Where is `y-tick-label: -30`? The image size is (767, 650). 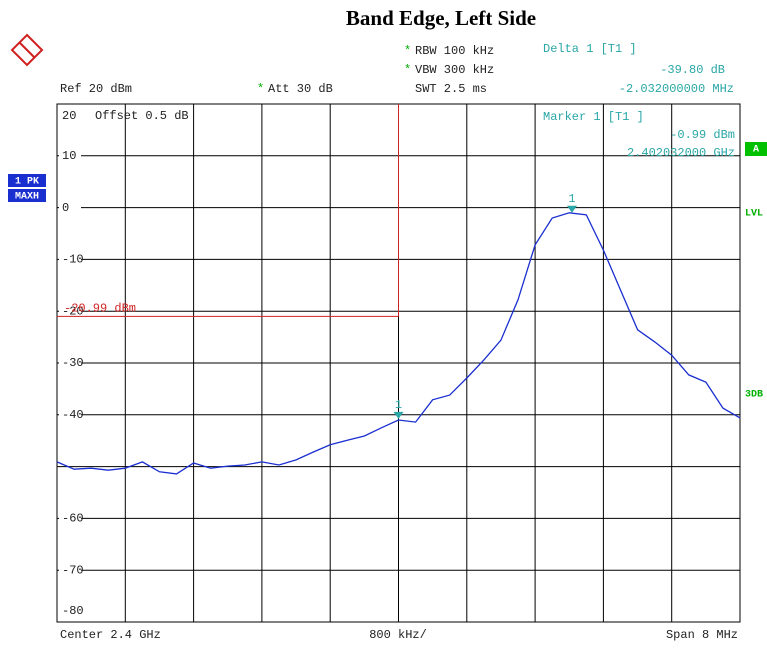
y-tick-label: -30 is located at coordinates (73, 363).